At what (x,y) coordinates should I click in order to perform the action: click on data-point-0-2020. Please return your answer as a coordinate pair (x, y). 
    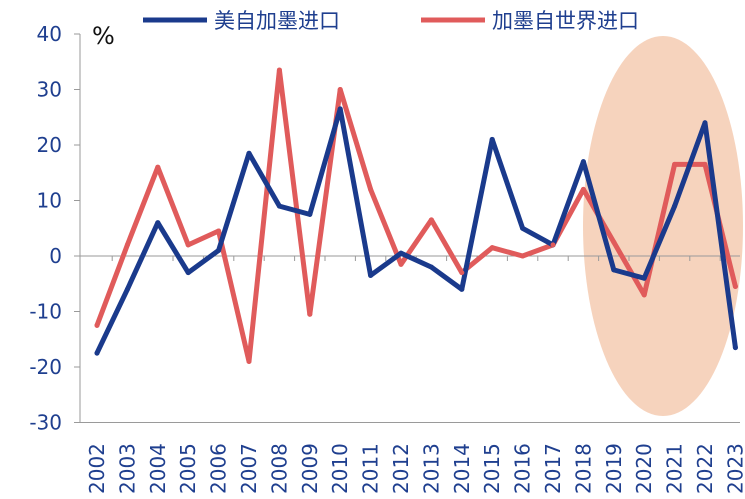
    Looking at the image, I should click on (644, 278).